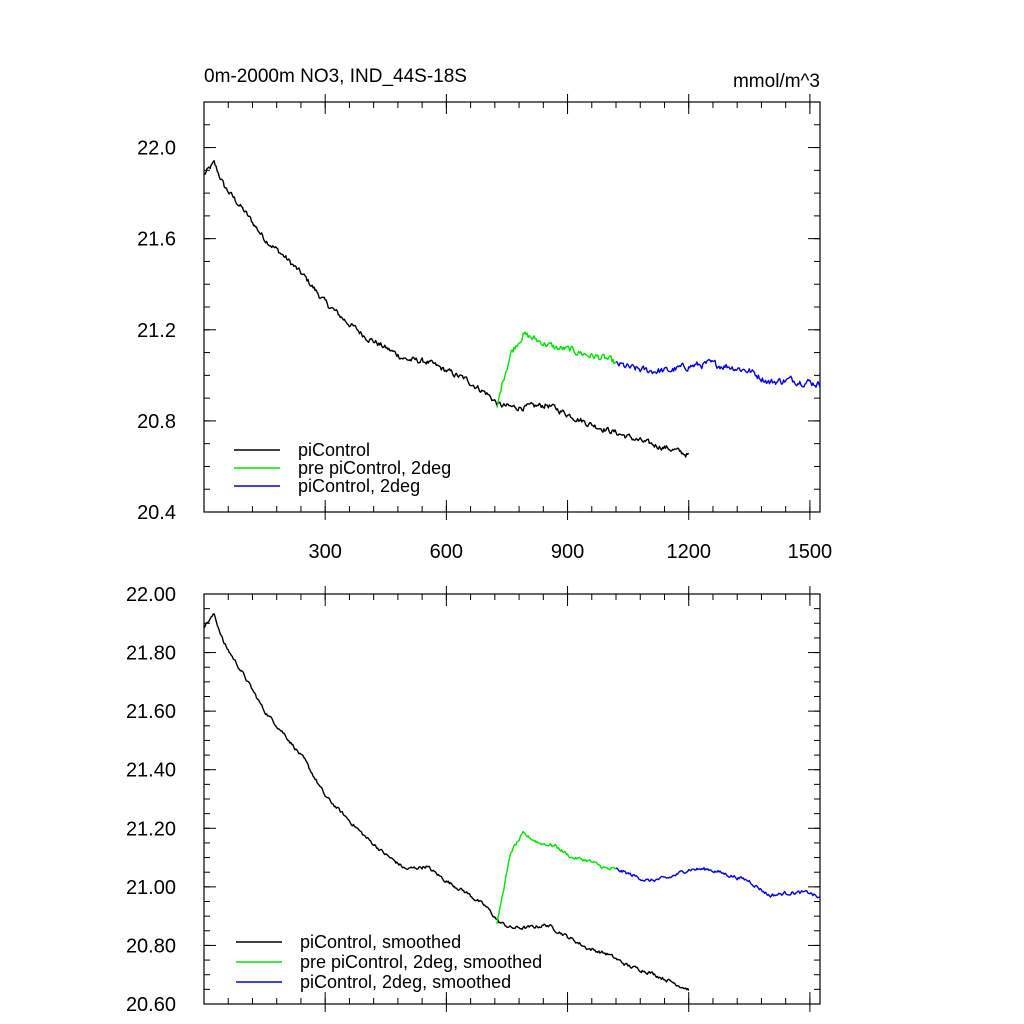  I want to click on top-y-tick-label: 22.0, so click(156, 149).